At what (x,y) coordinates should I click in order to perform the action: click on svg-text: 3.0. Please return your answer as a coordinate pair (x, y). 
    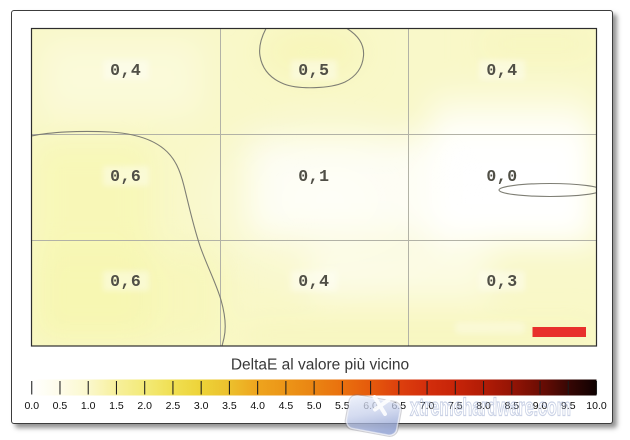
    Looking at the image, I should click on (201, 406).